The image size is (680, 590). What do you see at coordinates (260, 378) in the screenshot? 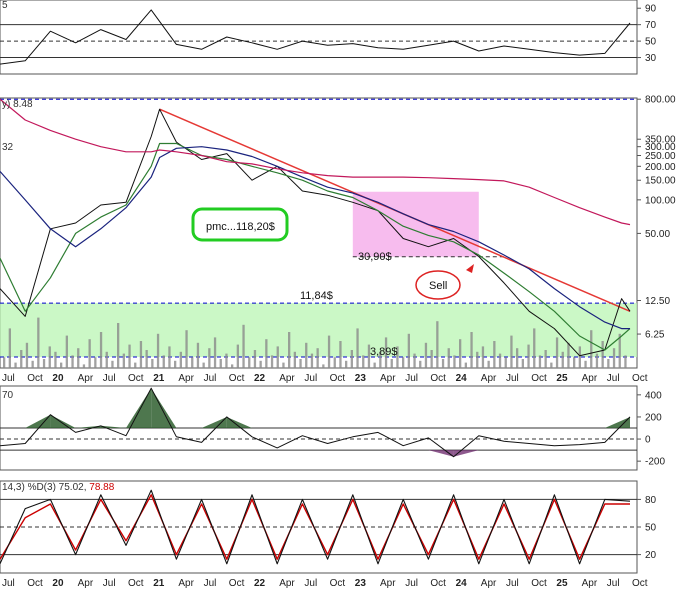
I see `price-x-axis-label: 22` at bounding box center [260, 378].